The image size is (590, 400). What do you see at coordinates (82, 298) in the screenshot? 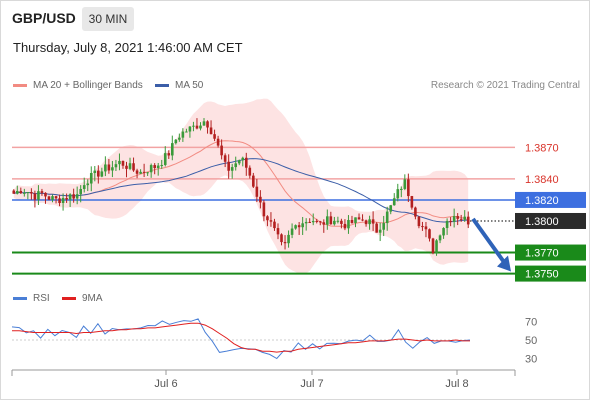
I see `legend-9ma: 9MA` at bounding box center [82, 298].